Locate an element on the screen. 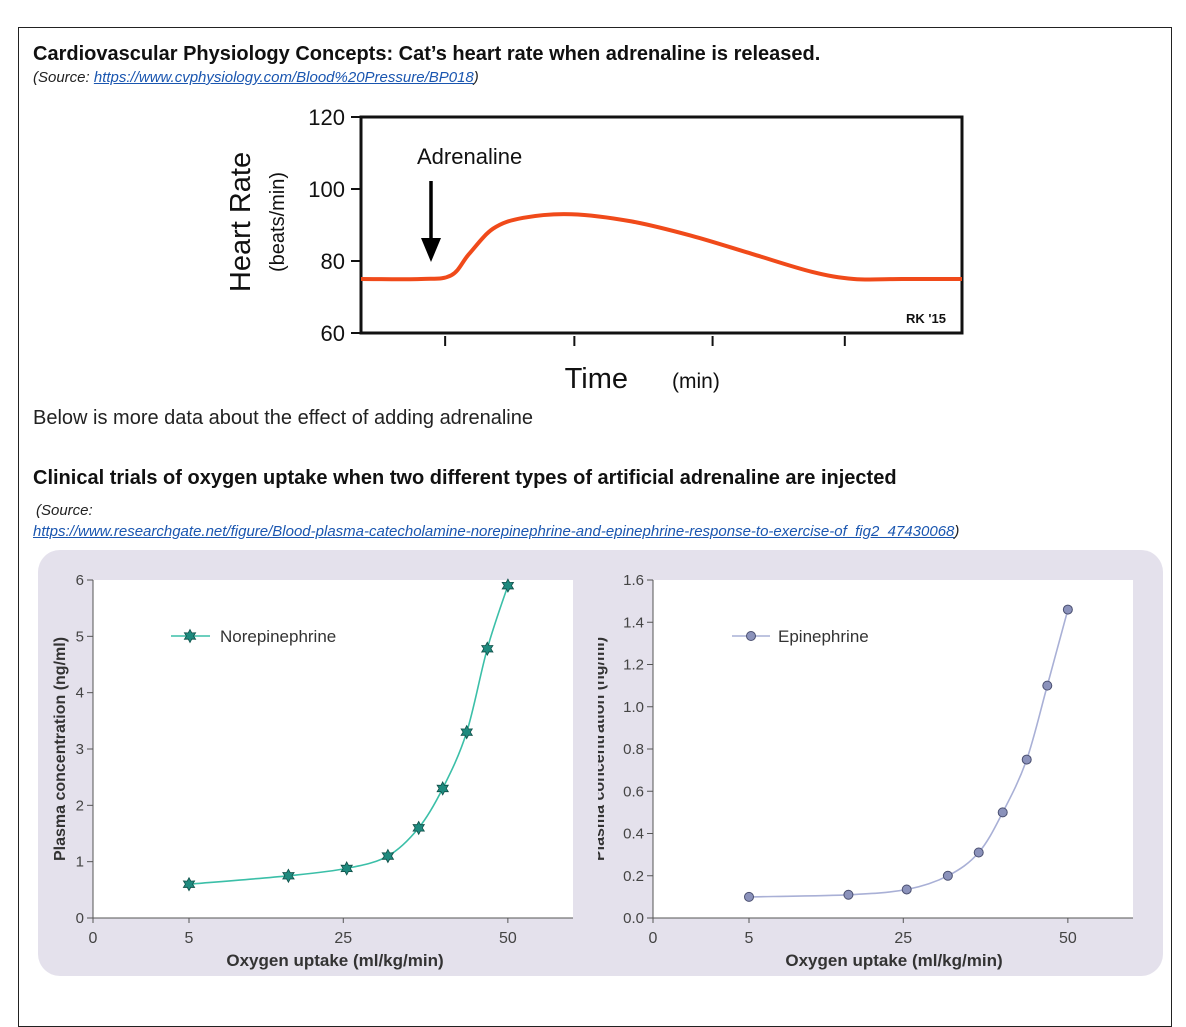  ne-xlabel: Oxygen uptake (ml/kg/min) is located at coordinates (334, 960).